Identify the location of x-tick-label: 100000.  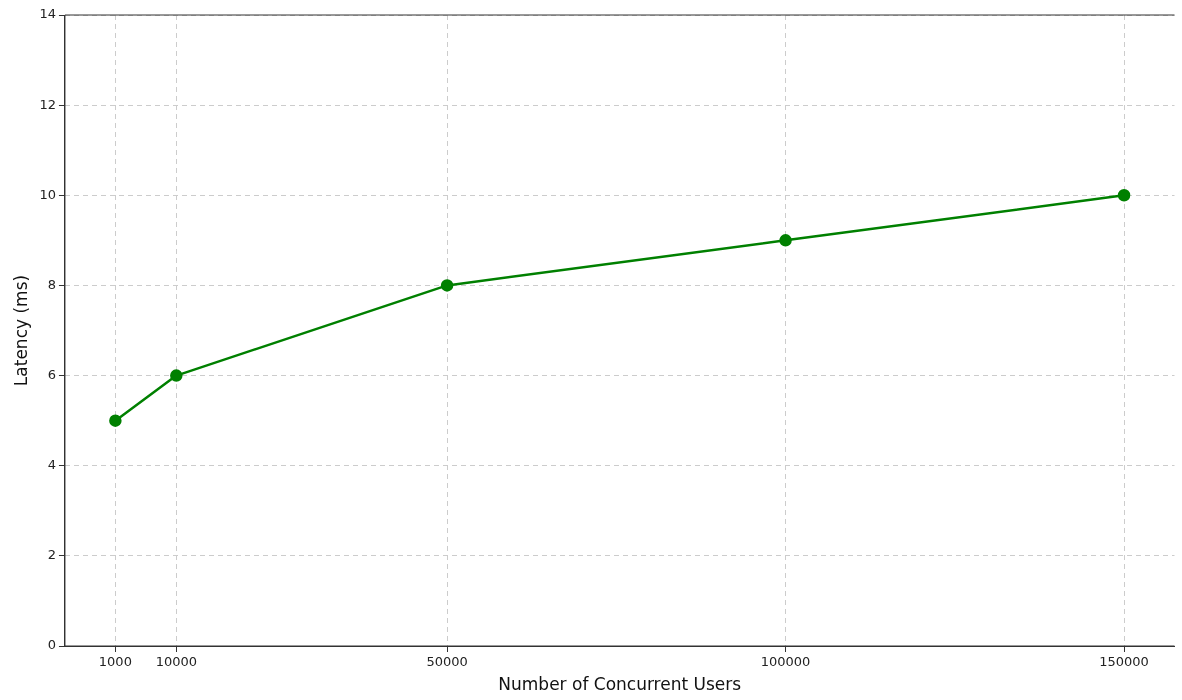
(785, 662).